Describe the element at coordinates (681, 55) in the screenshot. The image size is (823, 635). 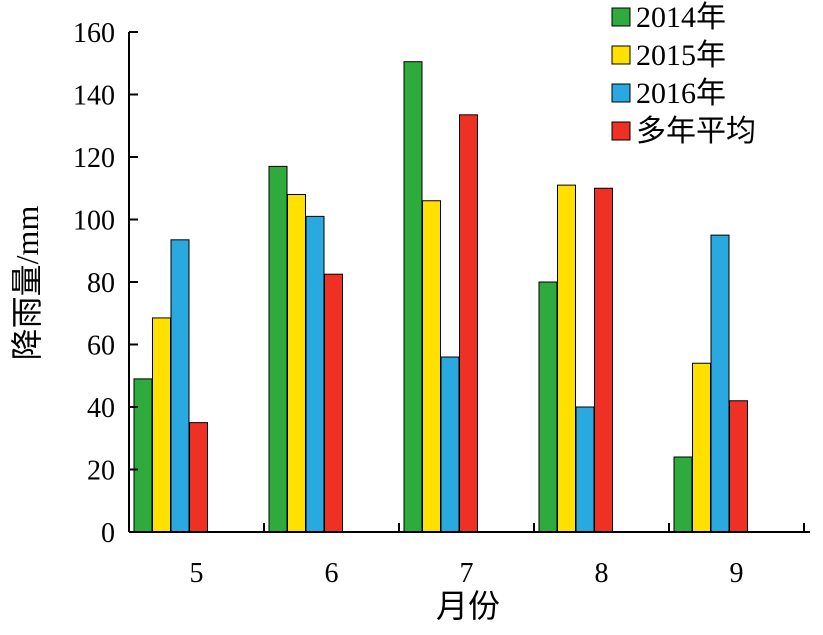
I see `legend-label: 2015年` at that location.